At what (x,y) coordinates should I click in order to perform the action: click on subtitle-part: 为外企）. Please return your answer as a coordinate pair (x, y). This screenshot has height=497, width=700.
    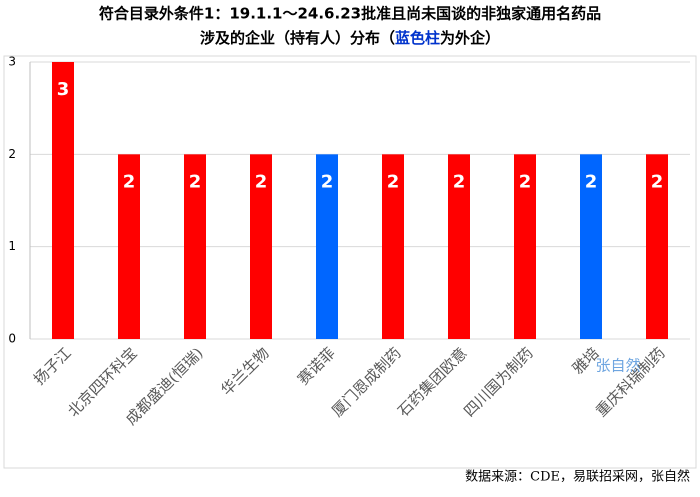
    Looking at the image, I should click on (470, 38).